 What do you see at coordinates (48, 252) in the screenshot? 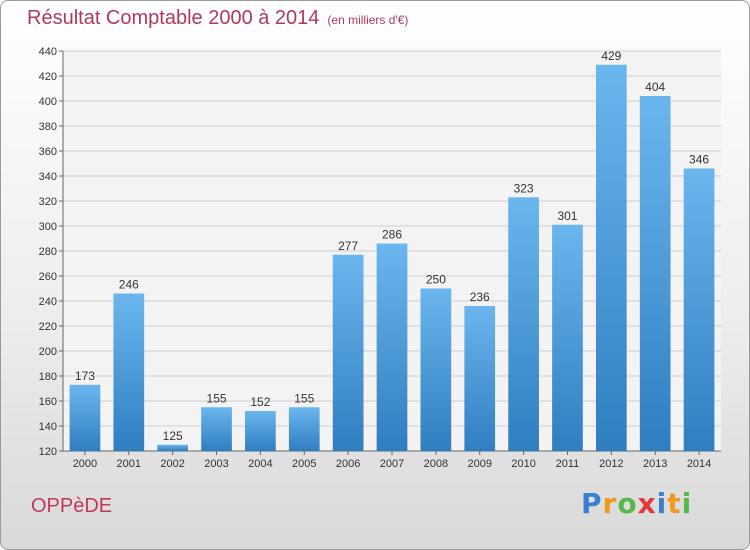
I see `y-tick-label: 280` at bounding box center [48, 252].